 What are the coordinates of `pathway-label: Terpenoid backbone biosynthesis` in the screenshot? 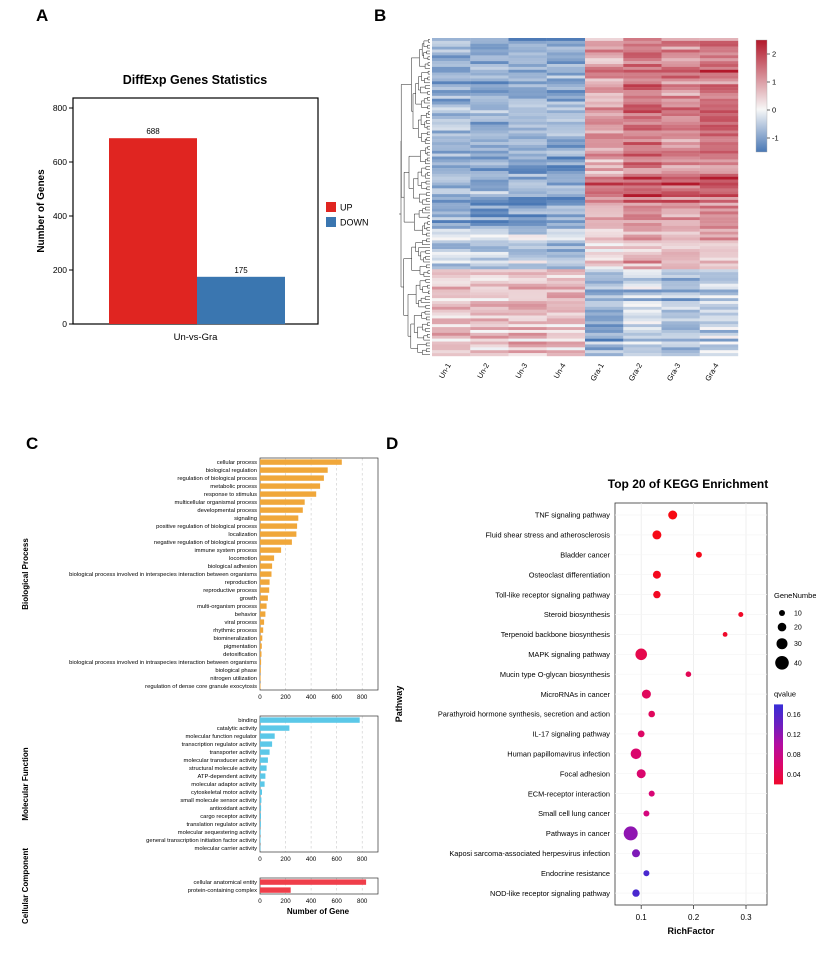 It's located at (556, 634).